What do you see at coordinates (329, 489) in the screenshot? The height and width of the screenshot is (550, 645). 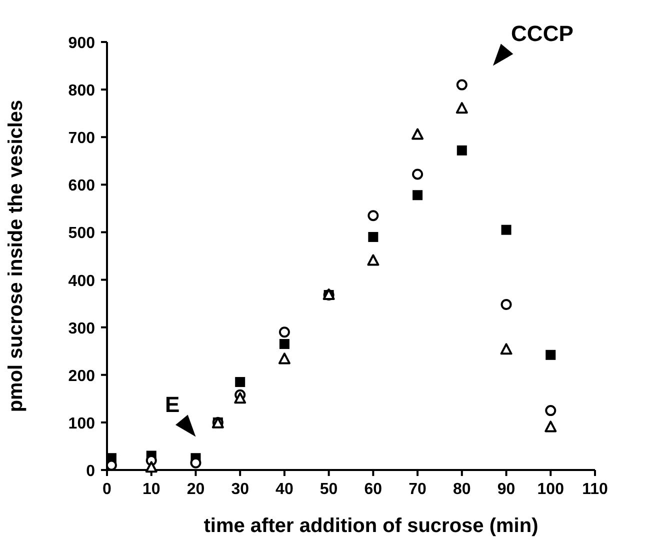 I see `x-tick-label: 50` at bounding box center [329, 489].